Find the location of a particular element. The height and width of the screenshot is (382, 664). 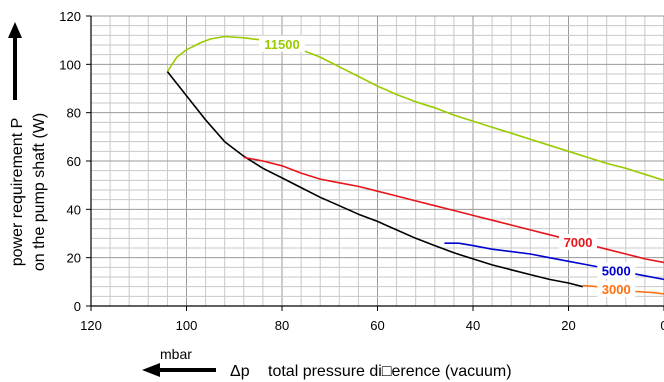

x-axis-title: total pressure di□erence (vacuum) is located at coordinates (390, 371).